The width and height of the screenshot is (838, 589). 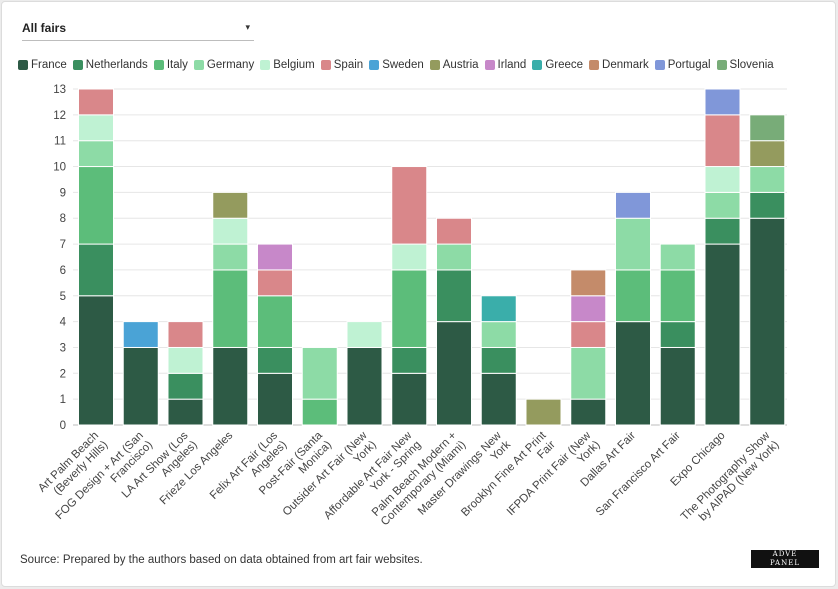 What do you see at coordinates (177, 65) in the screenshot?
I see `legend-label: Italy` at bounding box center [177, 65].